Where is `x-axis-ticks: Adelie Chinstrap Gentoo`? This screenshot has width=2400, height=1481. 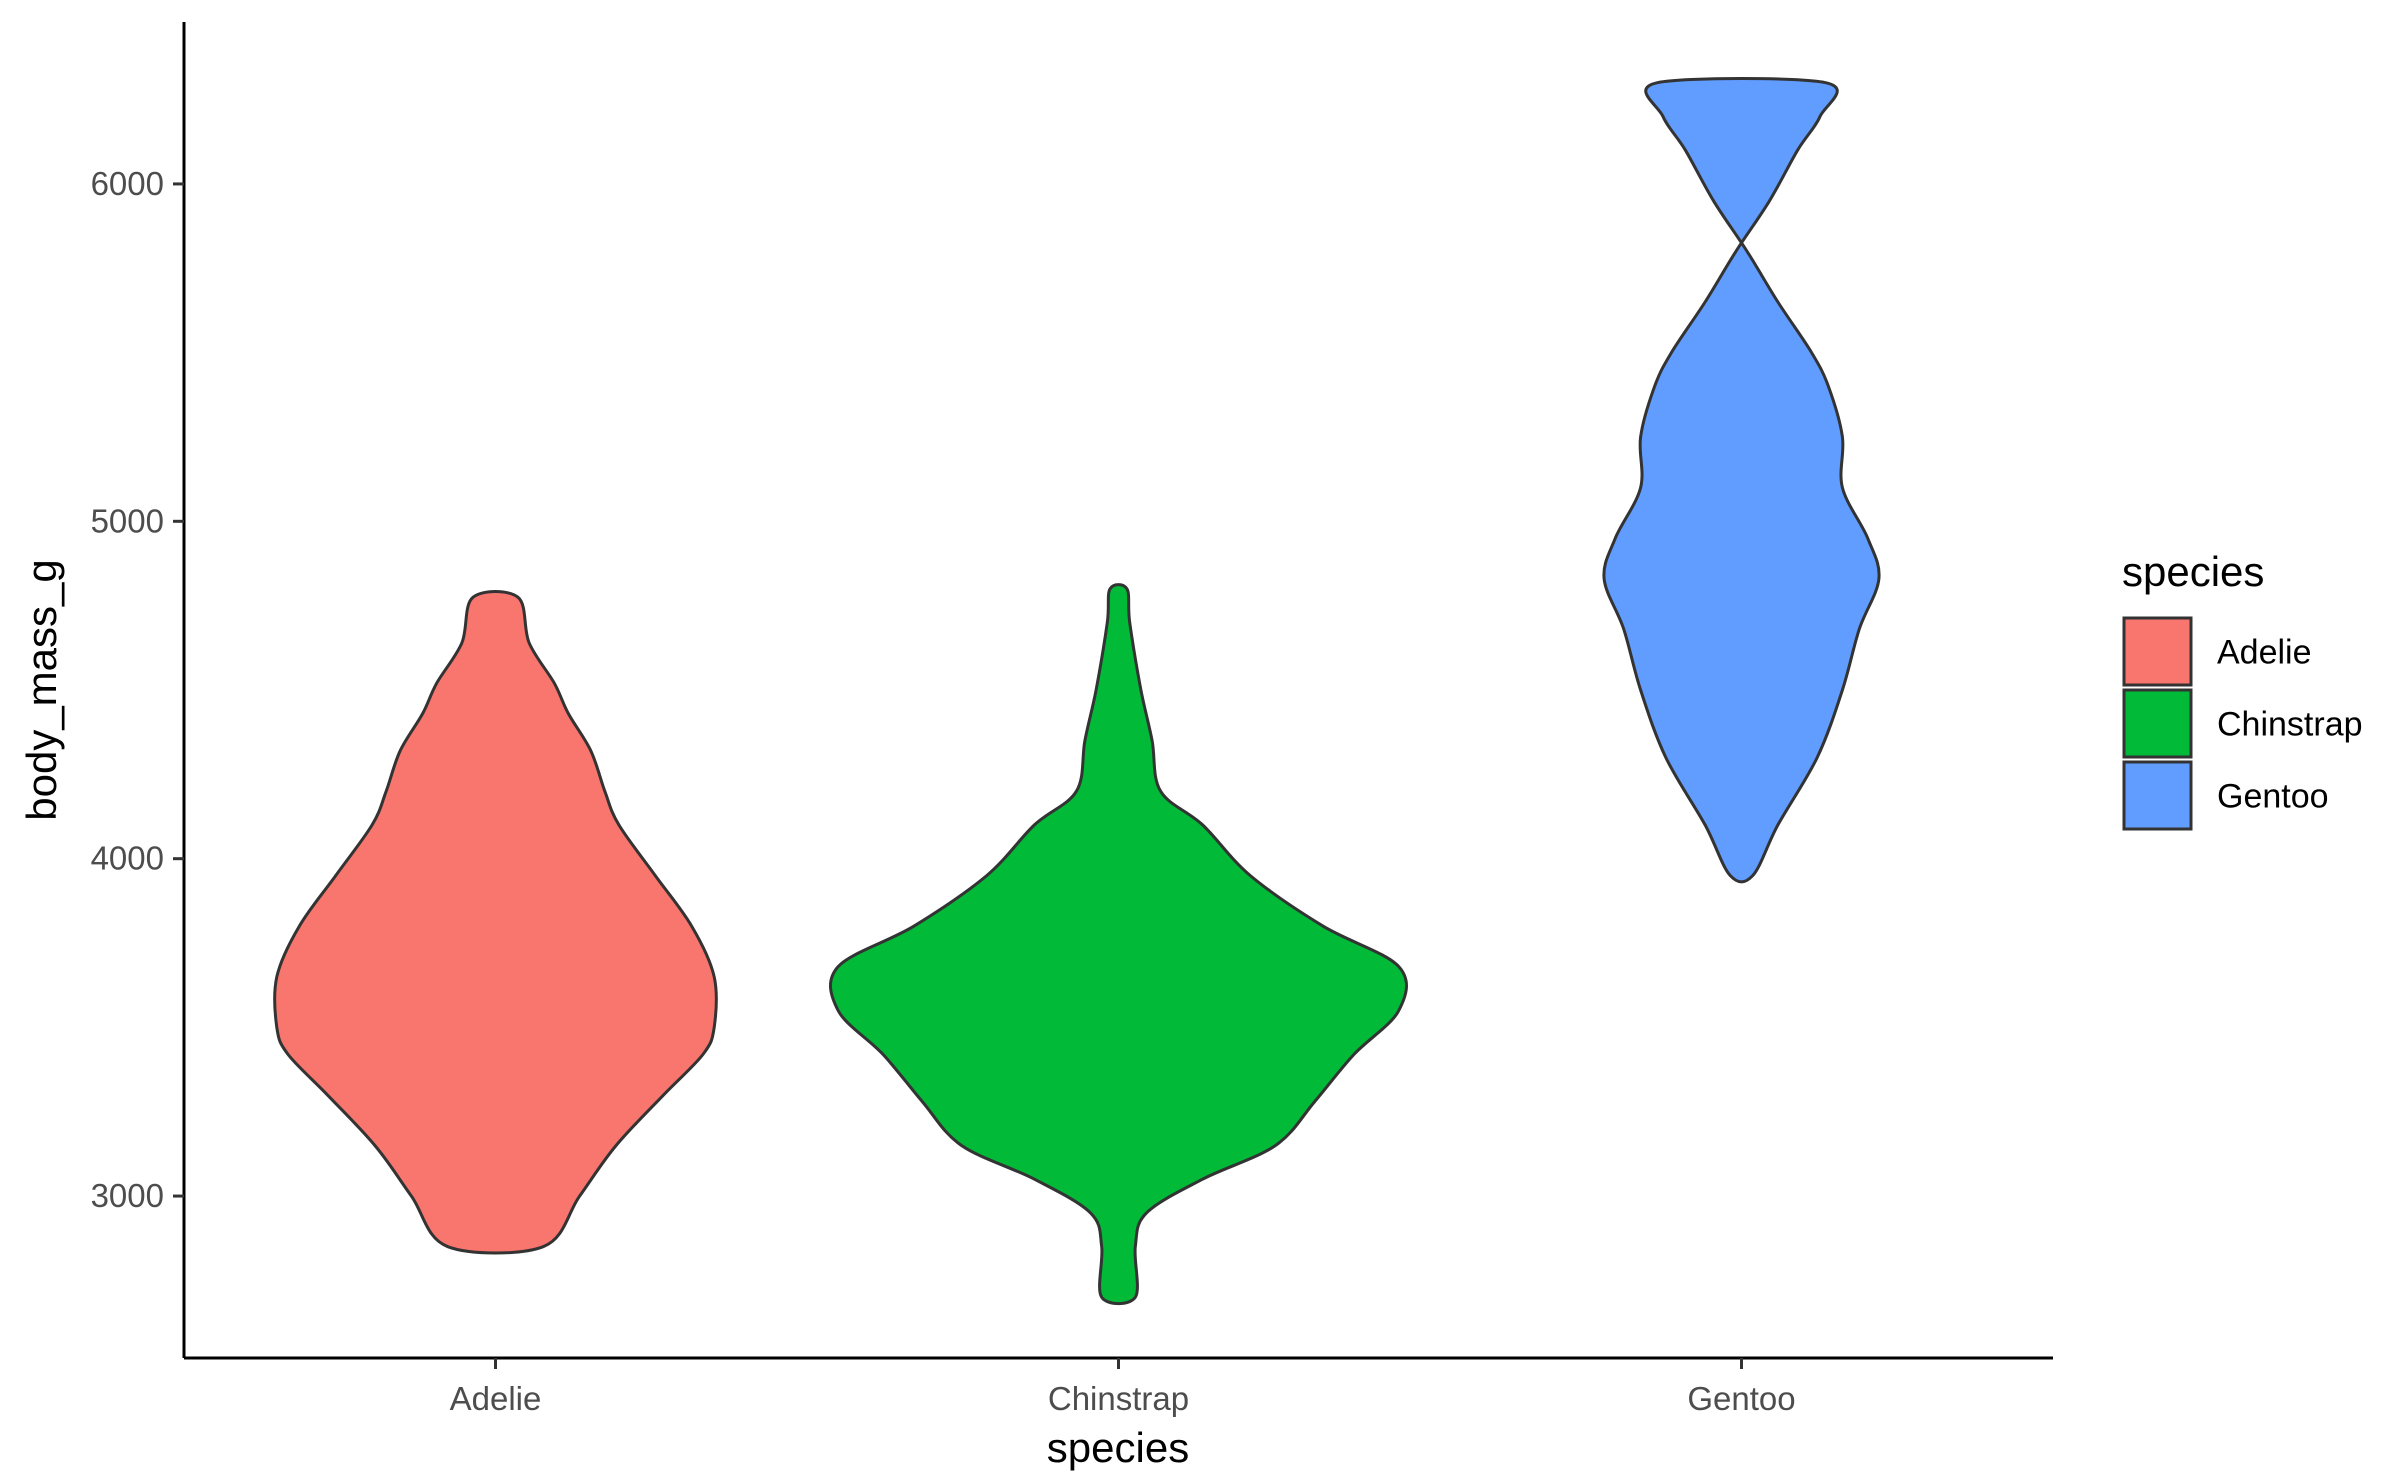 x-axis-ticks: Adelie Chinstrap Gentoo is located at coordinates (1123, 1387).